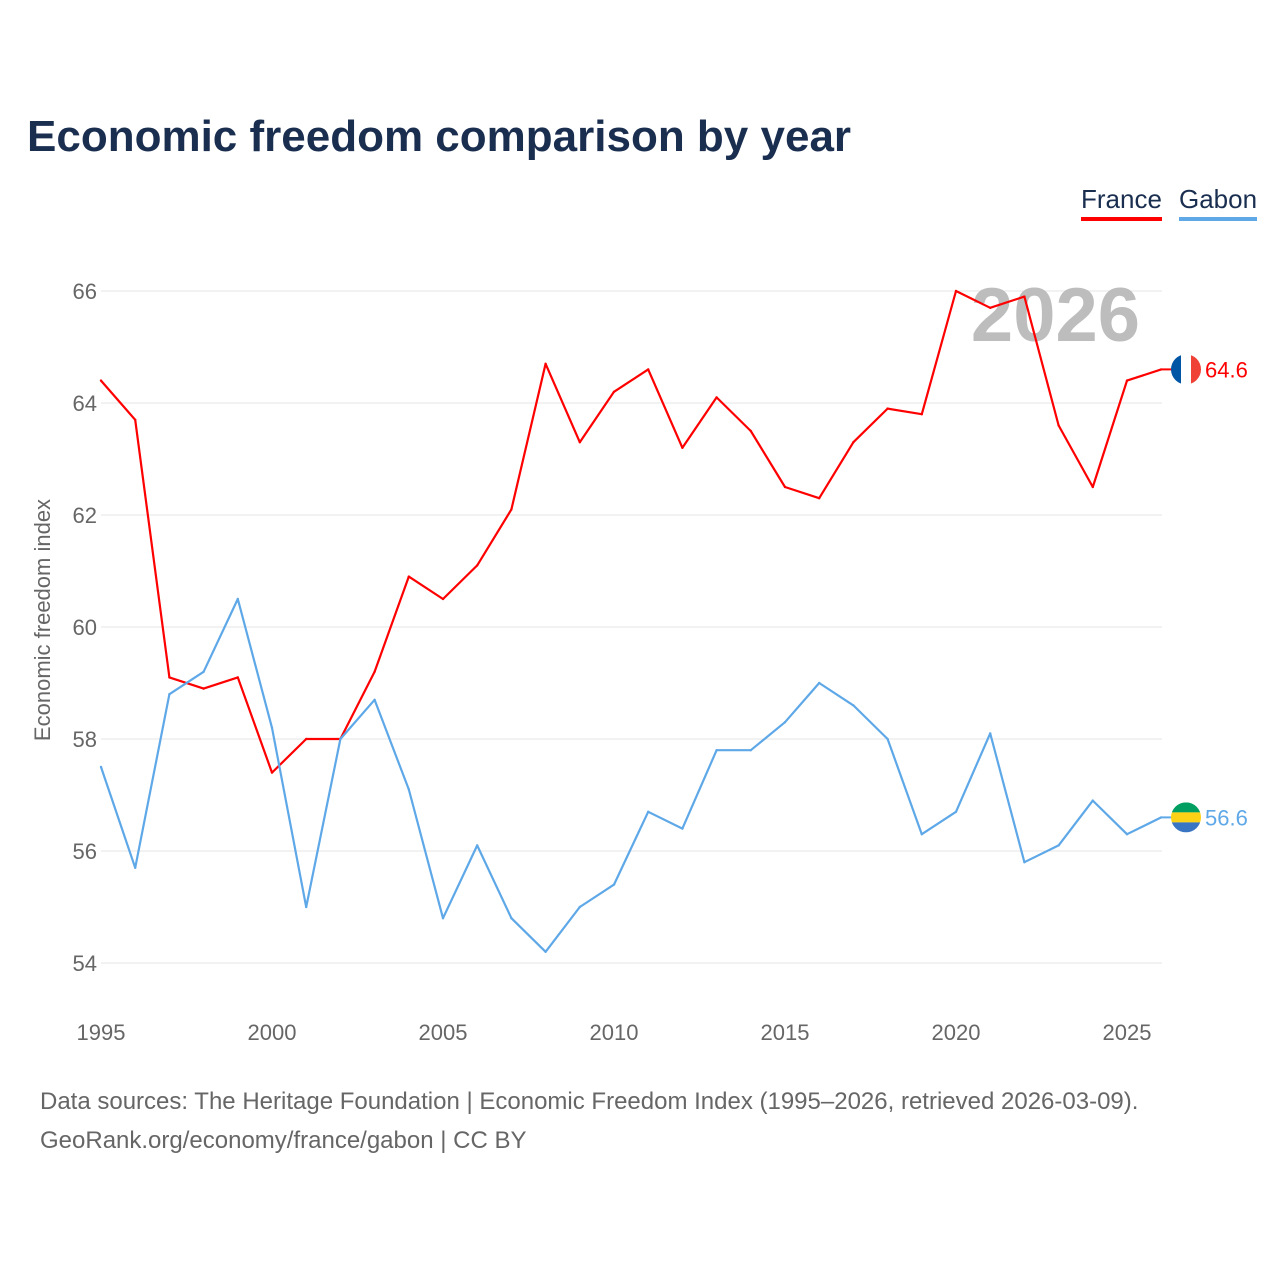 Image resolution: width=1280 pixels, height=1280 pixels. Describe the element at coordinates (85, 739) in the screenshot. I see `y-tick-label: 58` at that location.